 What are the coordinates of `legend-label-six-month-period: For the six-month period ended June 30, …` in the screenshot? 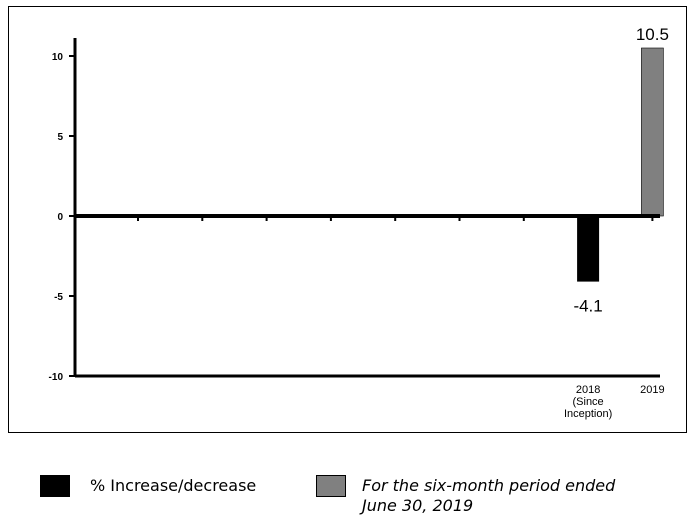 It's located at (489, 495).